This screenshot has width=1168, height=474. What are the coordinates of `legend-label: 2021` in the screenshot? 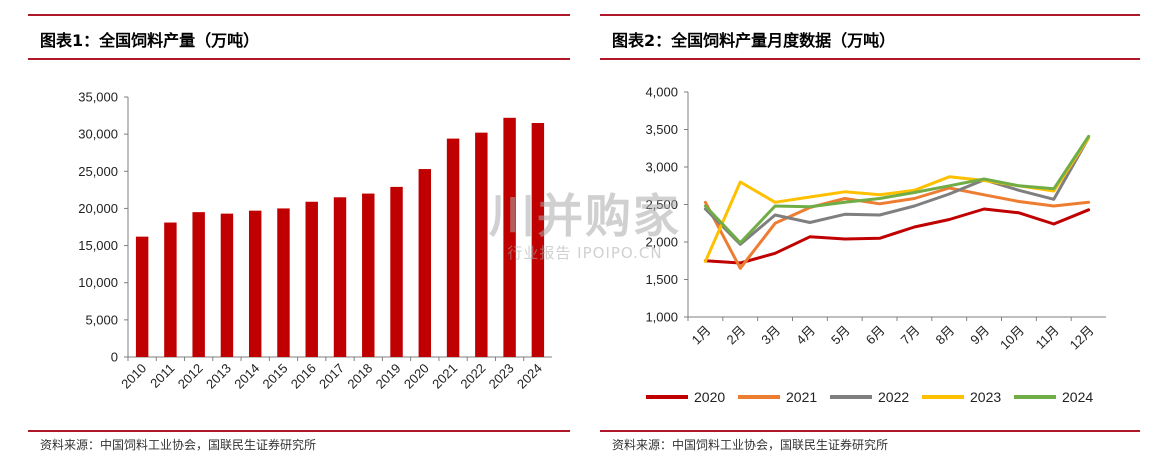 It's located at (801, 397).